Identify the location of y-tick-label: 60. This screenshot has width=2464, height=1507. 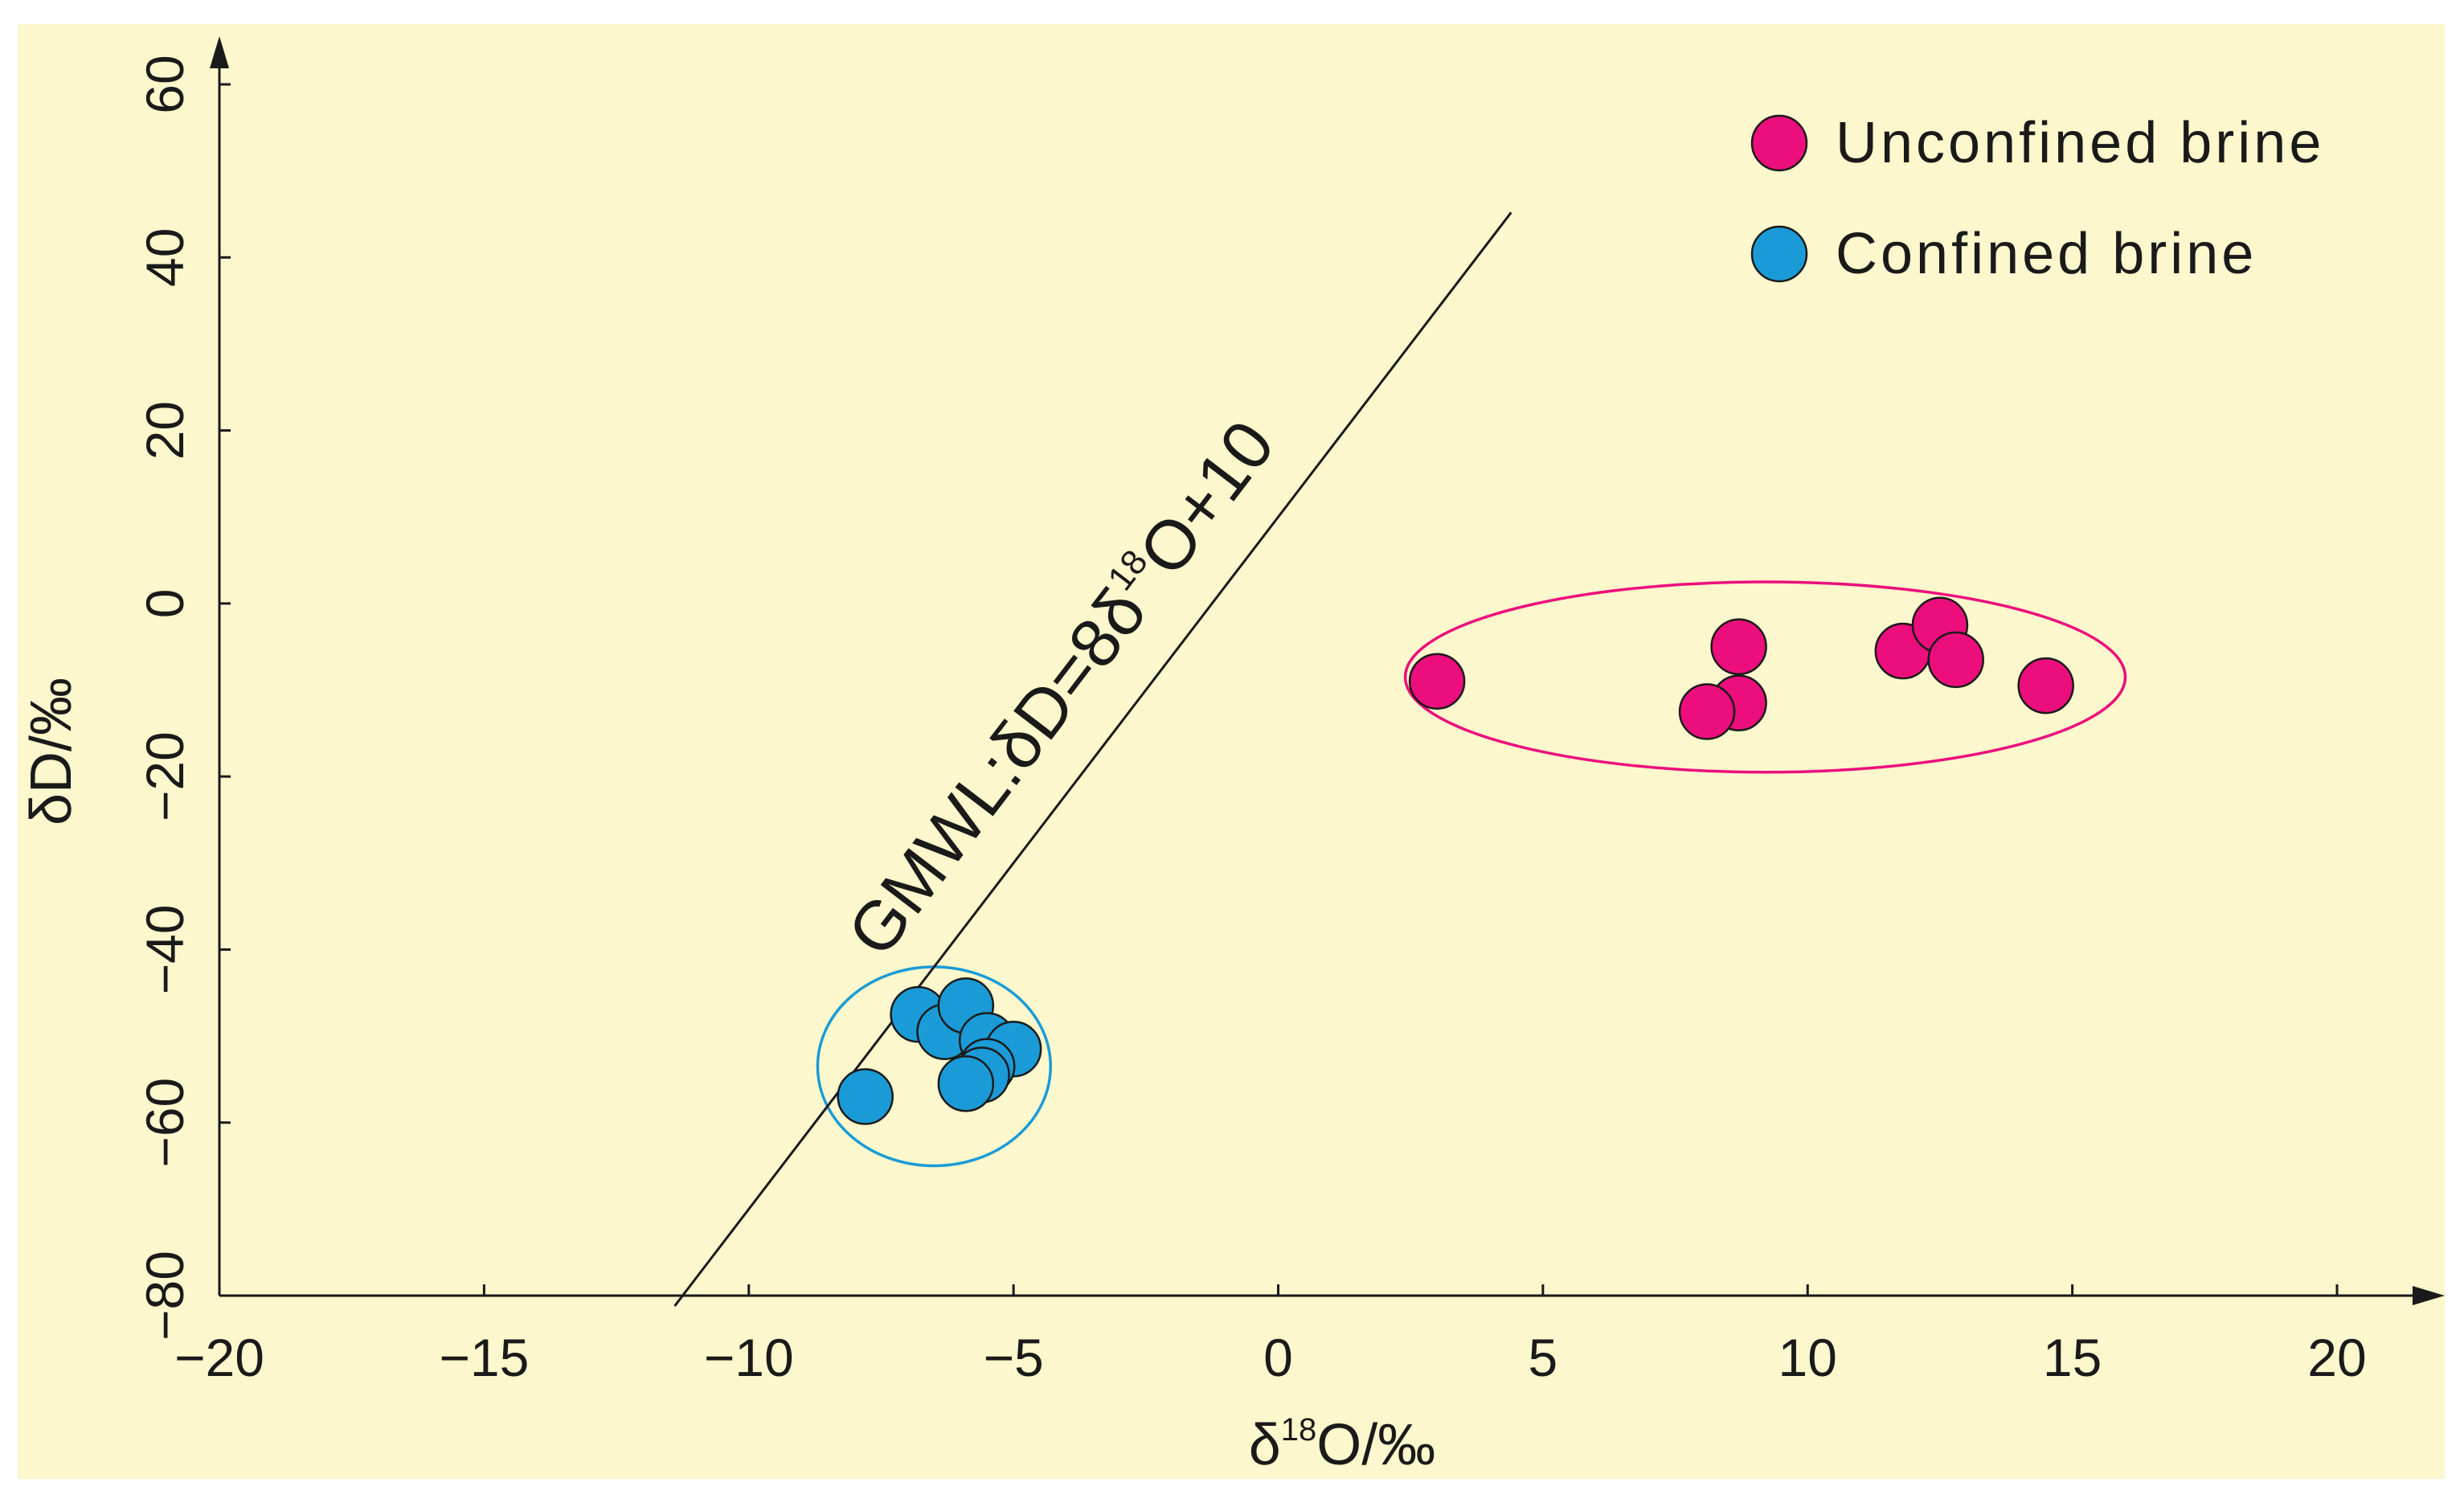
(164, 84).